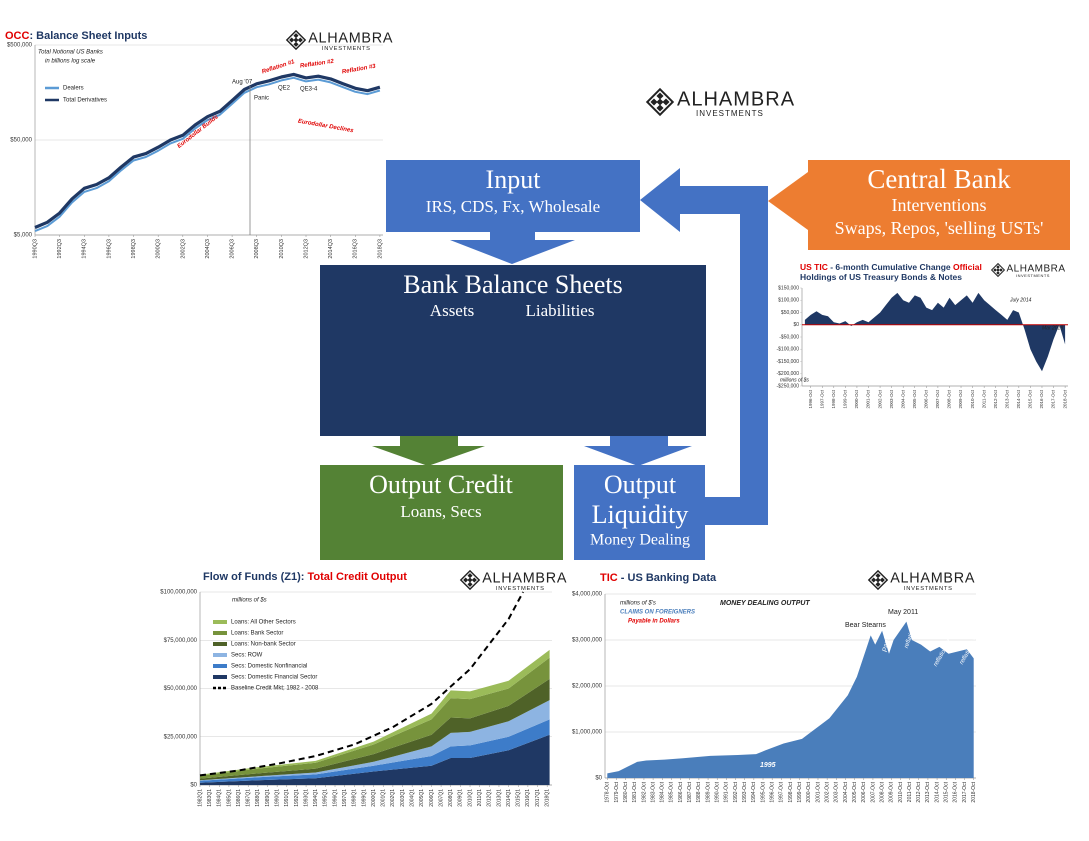  What do you see at coordinates (640, 514) in the screenshot?
I see `output-liquidity-title: Liquidity` at bounding box center [640, 514].